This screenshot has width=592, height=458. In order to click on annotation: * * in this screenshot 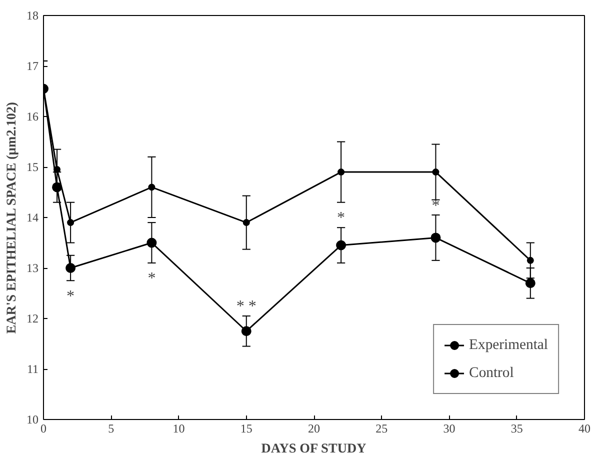, I will do `click(246, 306)`.